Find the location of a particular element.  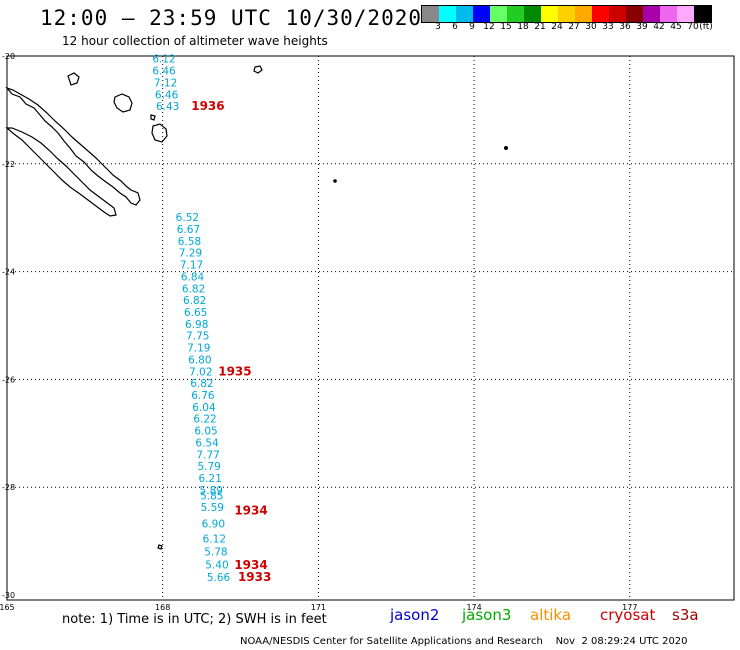

wave-height-value: 6.67 is located at coordinates (188, 230).